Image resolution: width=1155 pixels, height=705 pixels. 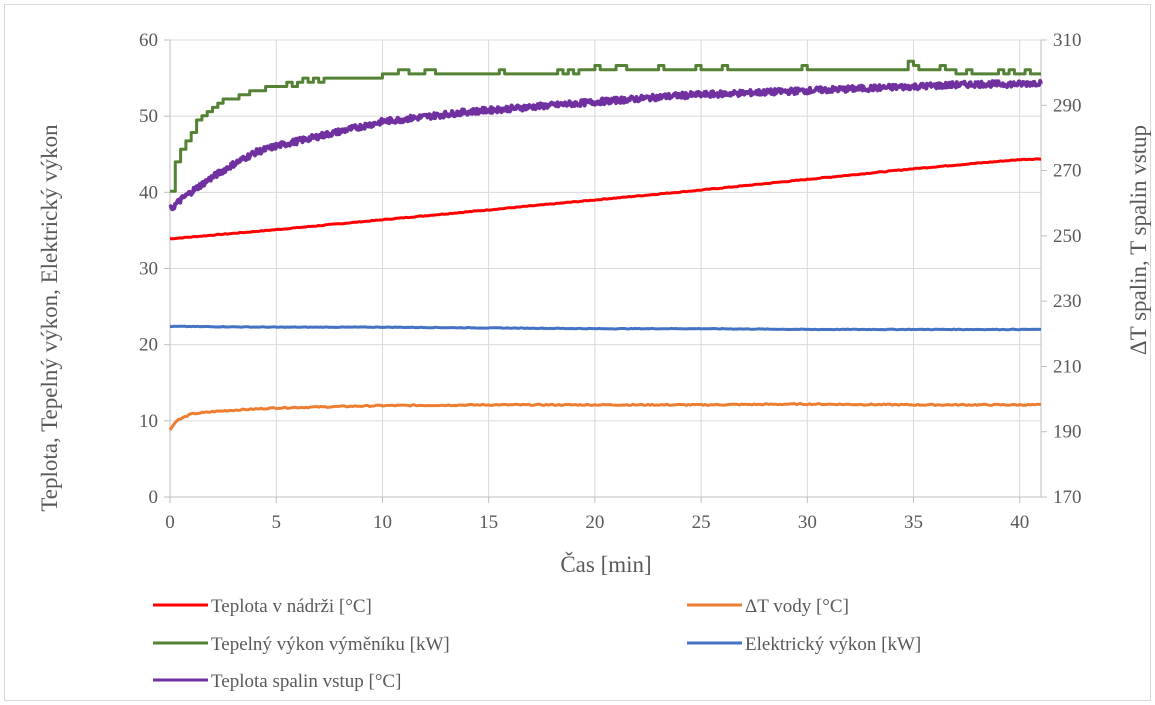 What do you see at coordinates (1067, 301) in the screenshot?
I see `y-right-tick-label: 230` at bounding box center [1067, 301].